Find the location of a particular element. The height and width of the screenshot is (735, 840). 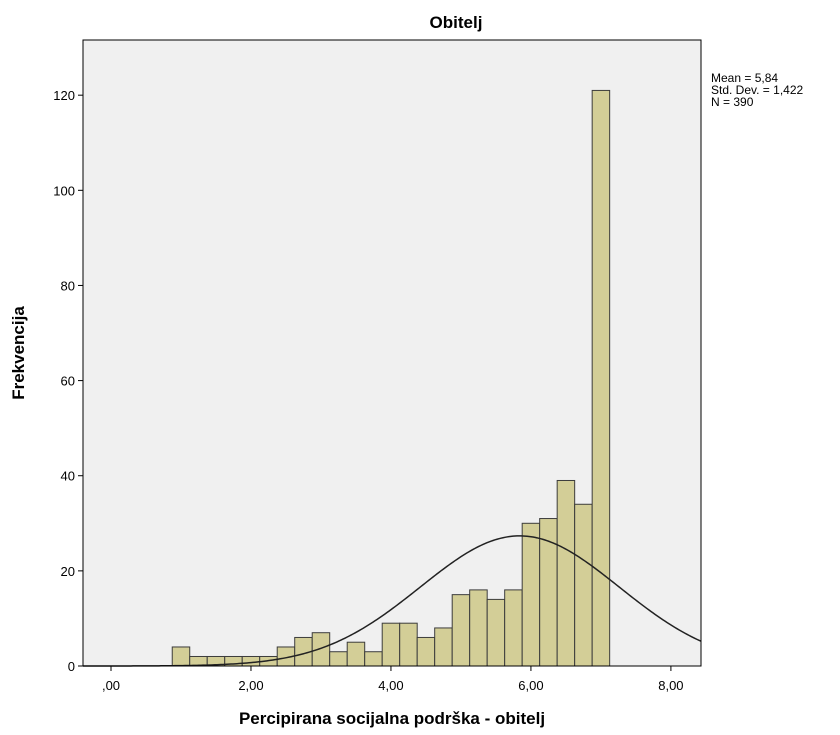

y-tick-label: 120 is located at coordinates (64, 95).